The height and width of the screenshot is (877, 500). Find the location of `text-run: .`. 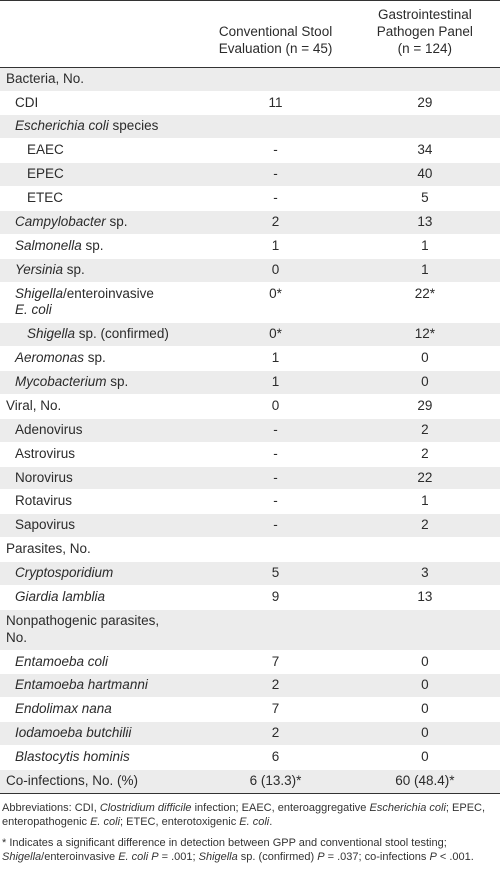

text-run: . is located at coordinates (271, 822).